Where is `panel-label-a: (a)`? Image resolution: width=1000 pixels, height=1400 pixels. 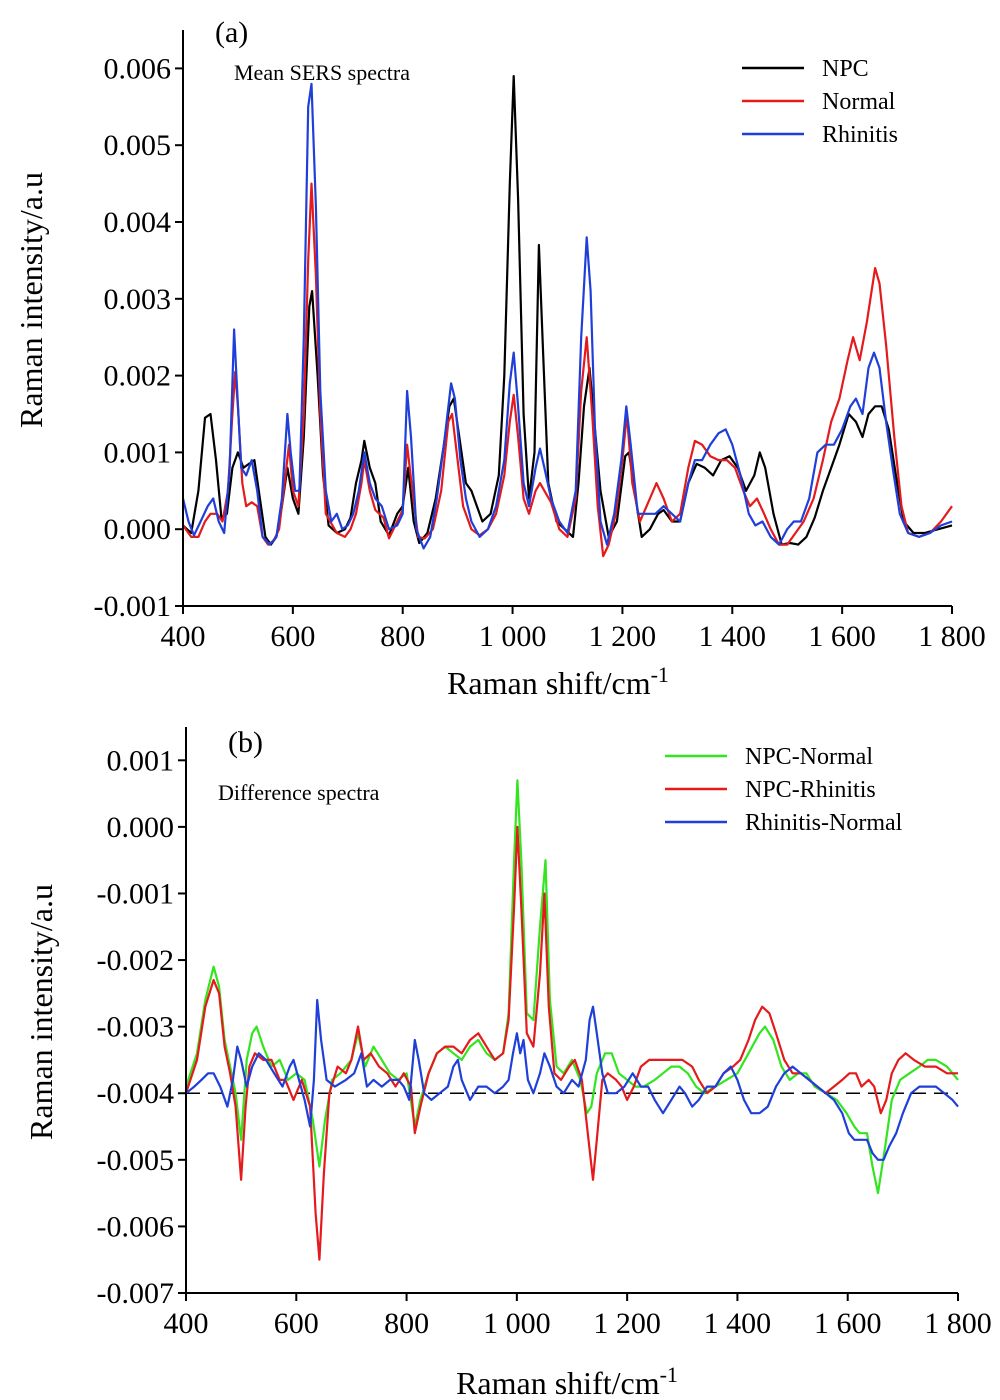
panel-label-a: (a) is located at coordinates (231, 32).